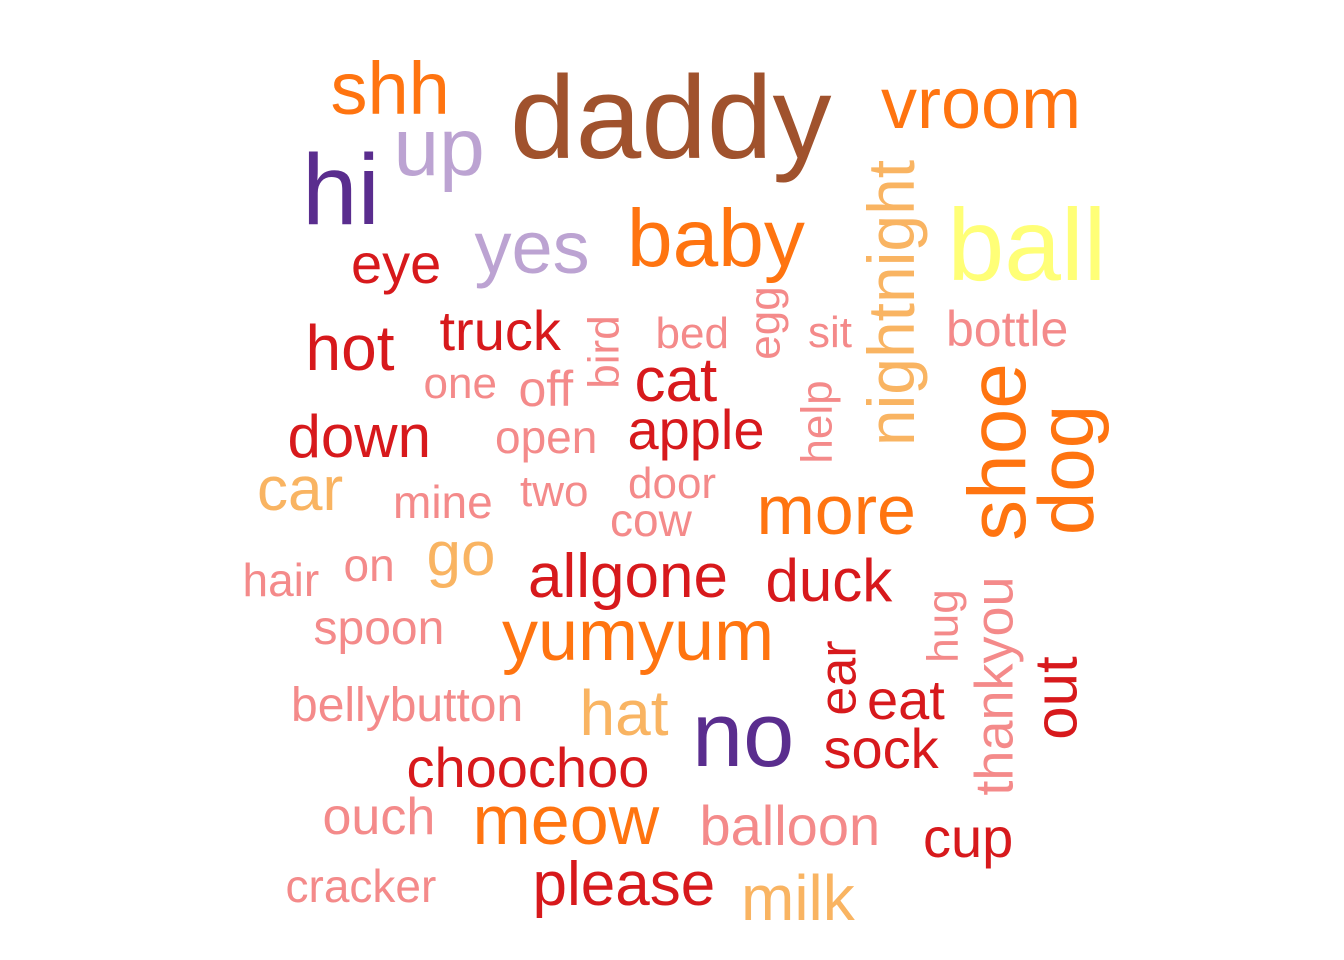 The height and width of the screenshot is (960, 1344). I want to click on word-yes: yes, so click(532, 247).